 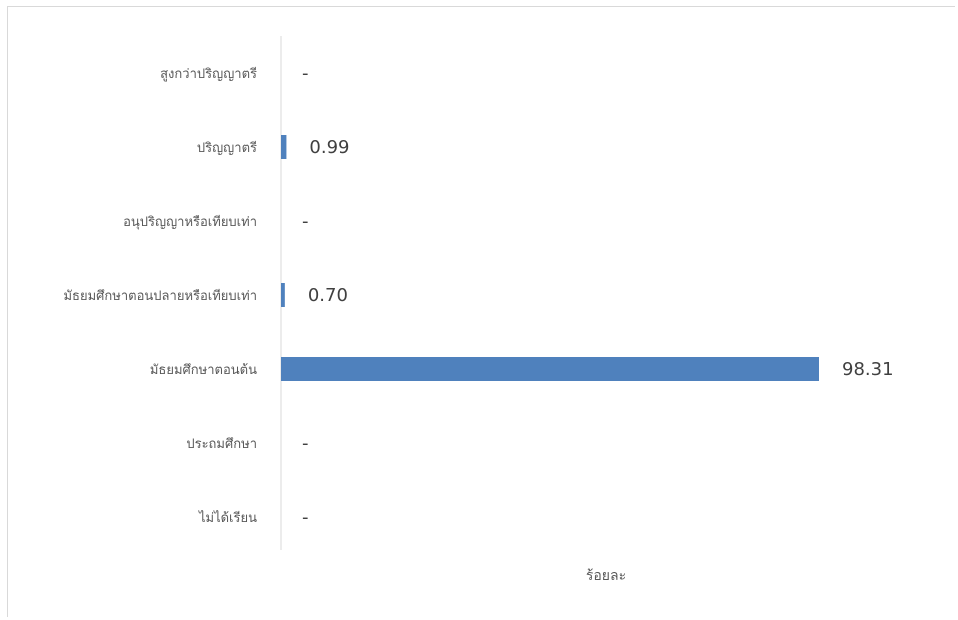 What do you see at coordinates (221, 444) in the screenshot?
I see `category-label: ประถมศึกษา` at bounding box center [221, 444].